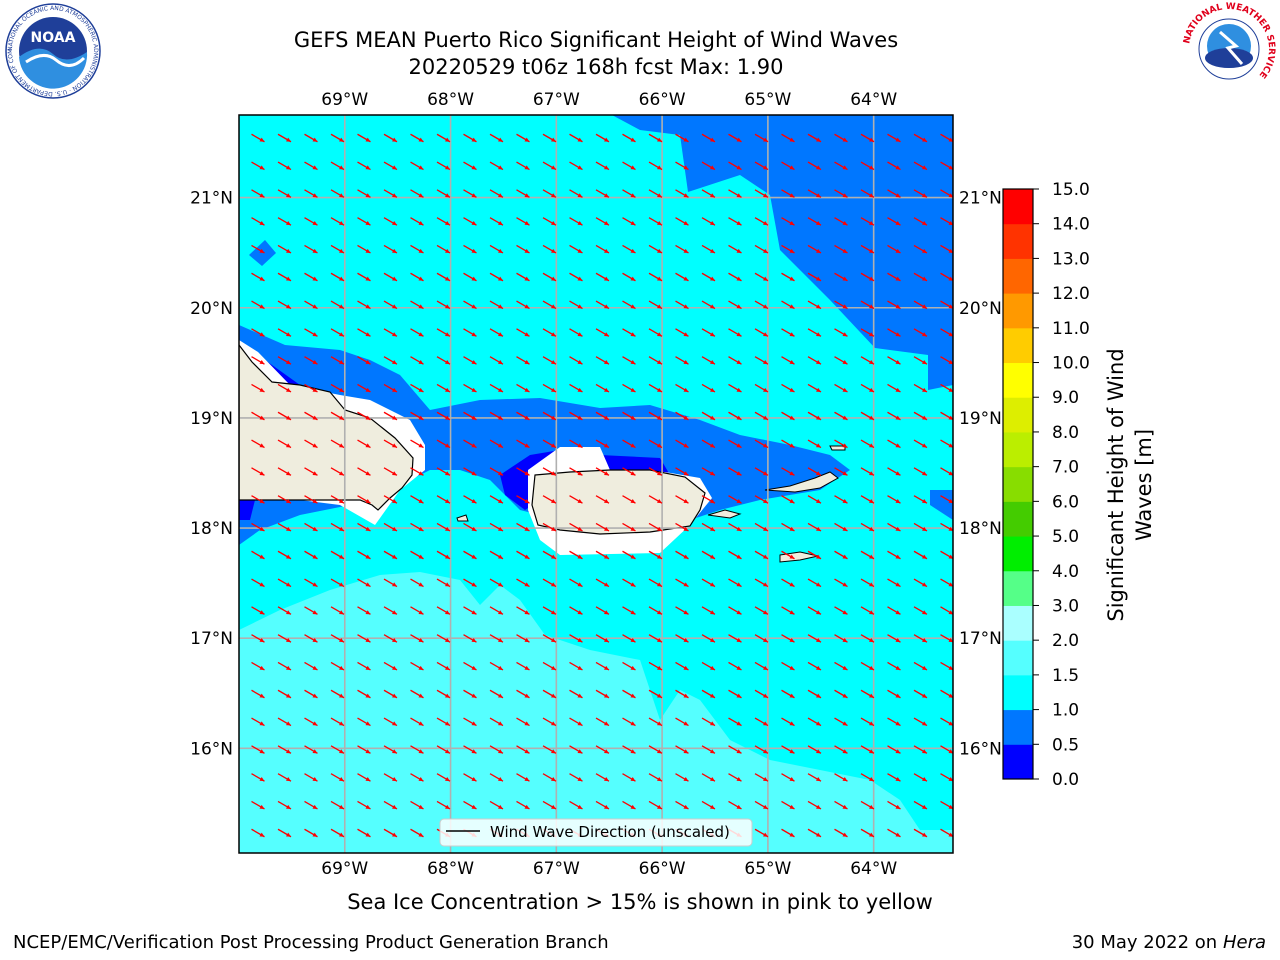 The image size is (1280, 960). What do you see at coordinates (1065, 711) in the screenshot?
I see `colorbar-tick-label: 1.0` at bounding box center [1065, 711].